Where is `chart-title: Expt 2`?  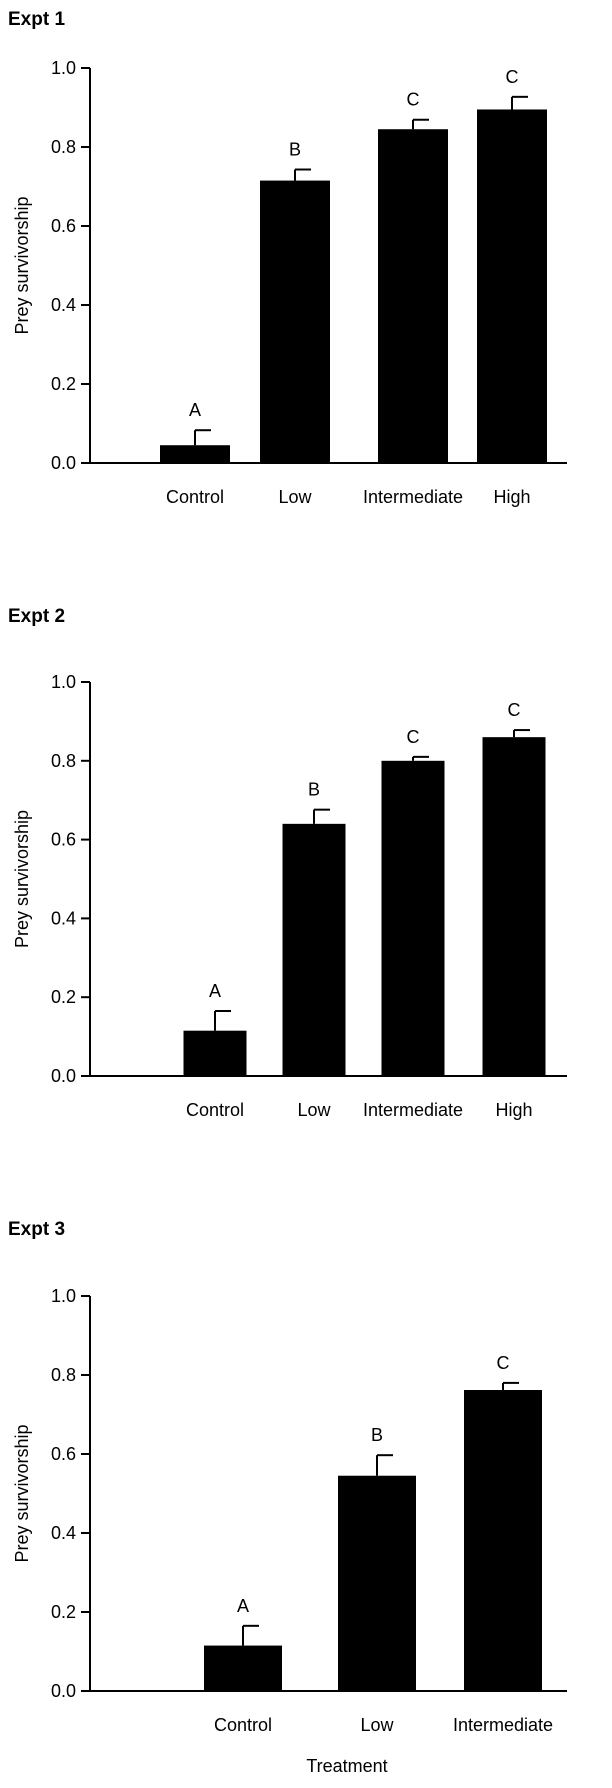 chart-title: Expt 2 is located at coordinates (36, 616).